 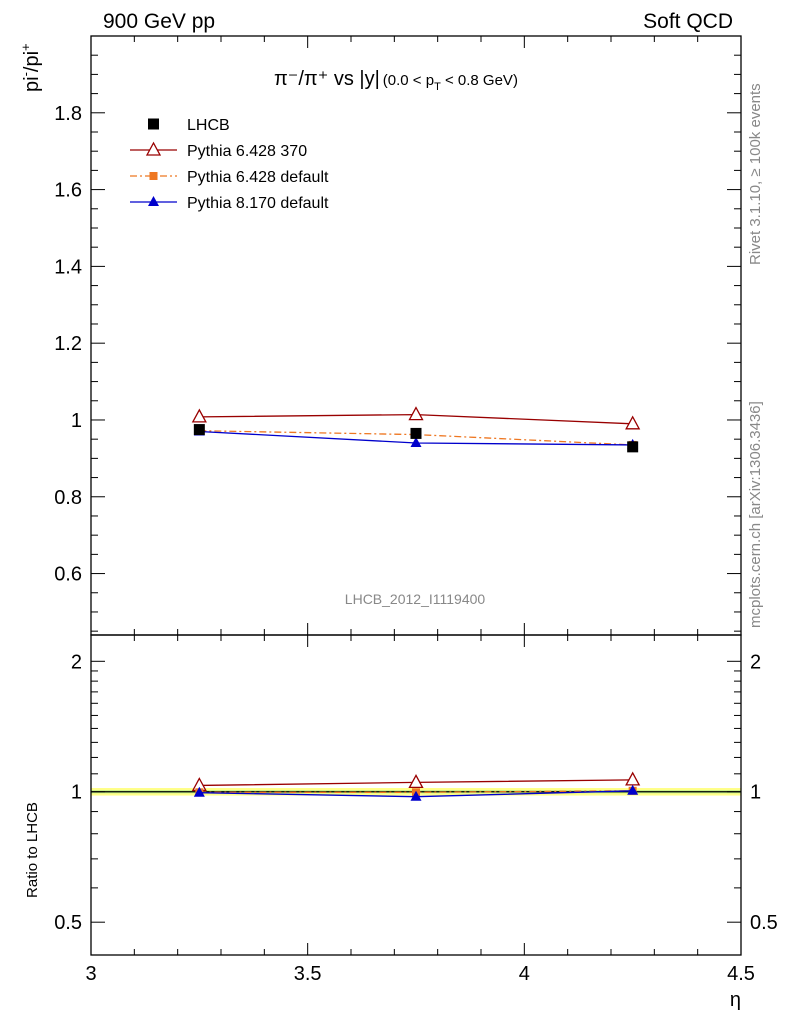 I want to click on main-y-axis-label: pi-/pi+, so click(x=30, y=67).